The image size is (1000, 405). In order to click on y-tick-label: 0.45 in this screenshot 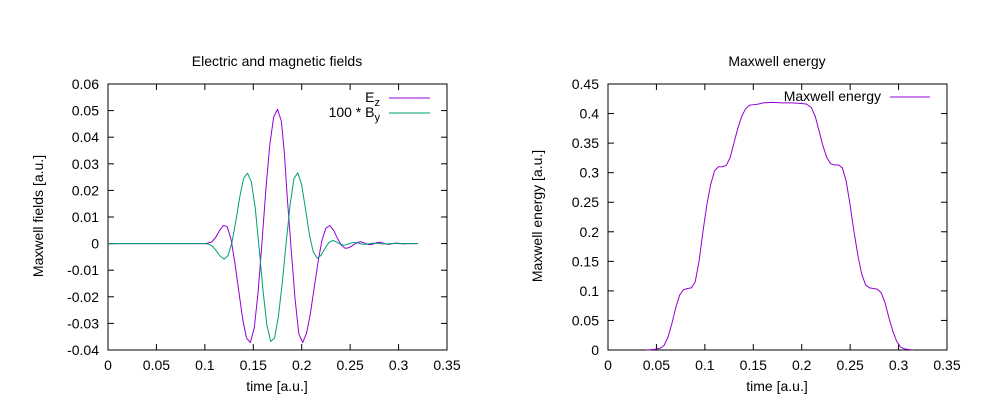, I will do `click(585, 84)`.